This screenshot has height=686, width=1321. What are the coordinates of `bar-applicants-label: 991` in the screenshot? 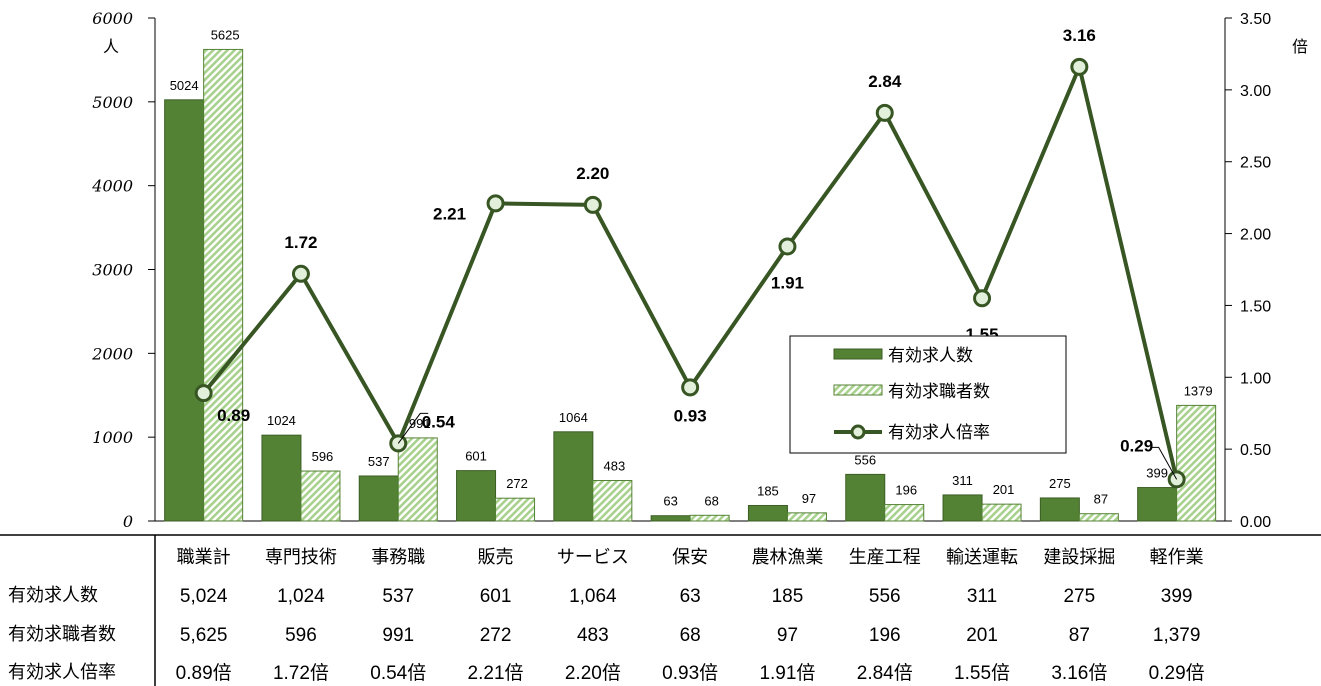 It's located at (420, 423).